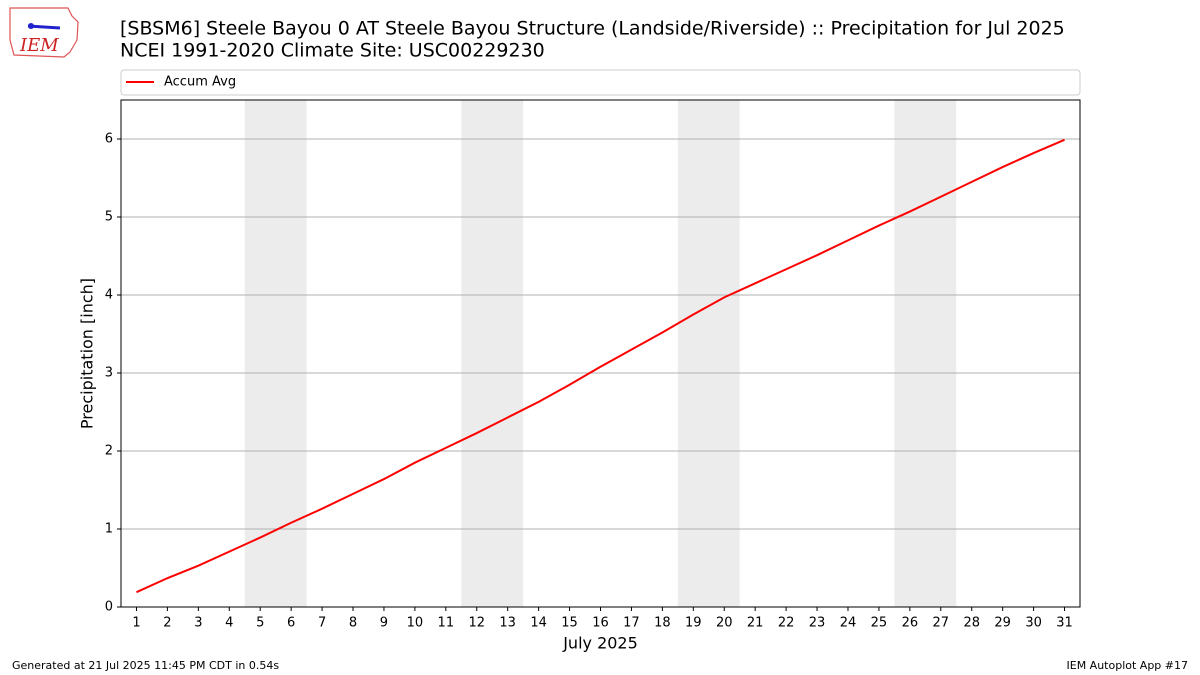 The height and width of the screenshot is (675, 1200). Describe the element at coordinates (109, 217) in the screenshot. I see `y-tick-label: 5` at that location.